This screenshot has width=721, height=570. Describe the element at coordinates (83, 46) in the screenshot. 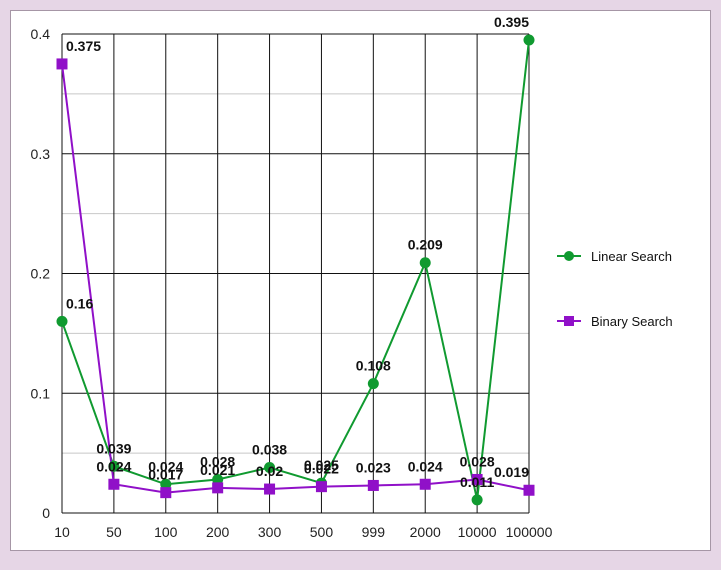

I see `data-label: 0.375` at that location.